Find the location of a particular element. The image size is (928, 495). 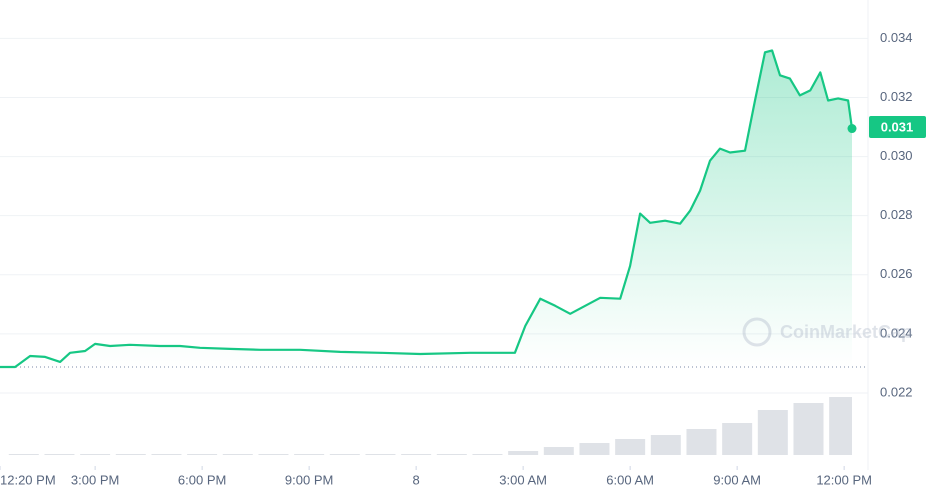

y-tick-label: 0.024 is located at coordinates (896, 332).